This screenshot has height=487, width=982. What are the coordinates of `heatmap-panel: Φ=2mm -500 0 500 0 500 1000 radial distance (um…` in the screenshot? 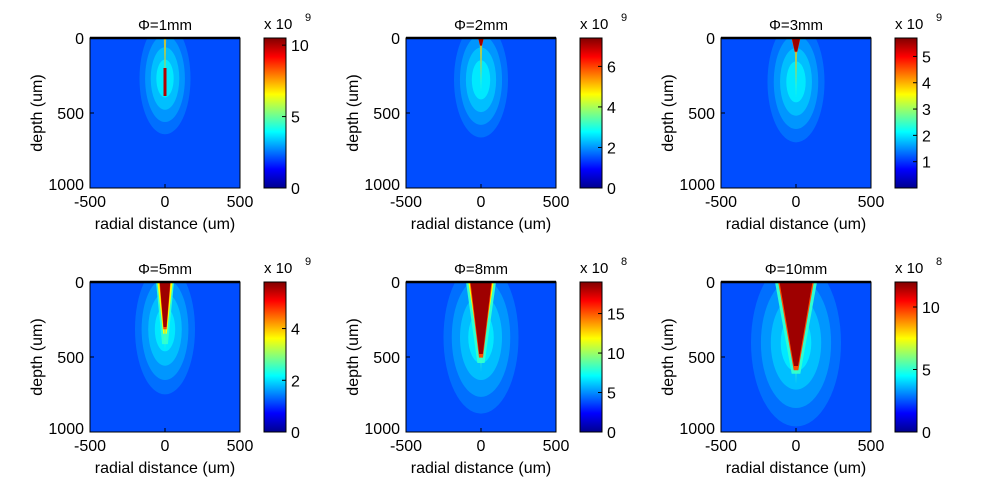 It's located at (486, 122).